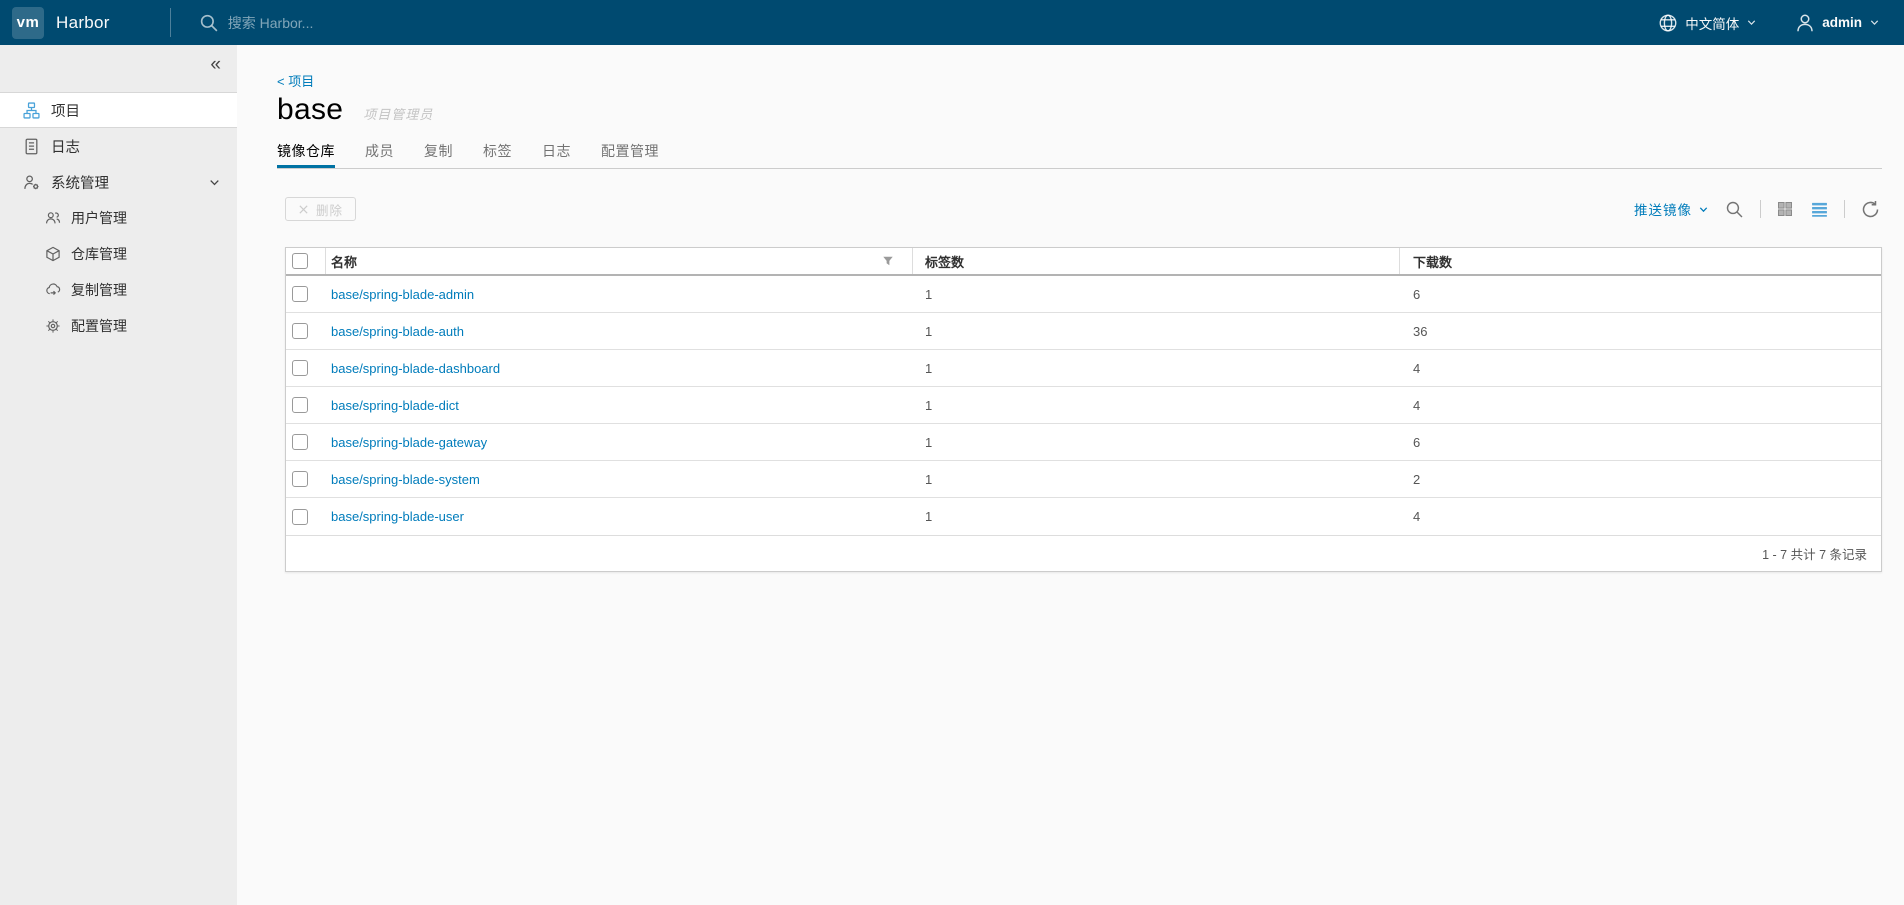  I want to click on tab-bar: 镜像仓库 成员 复制 标签 日志 配置管理, so click(1079, 153).